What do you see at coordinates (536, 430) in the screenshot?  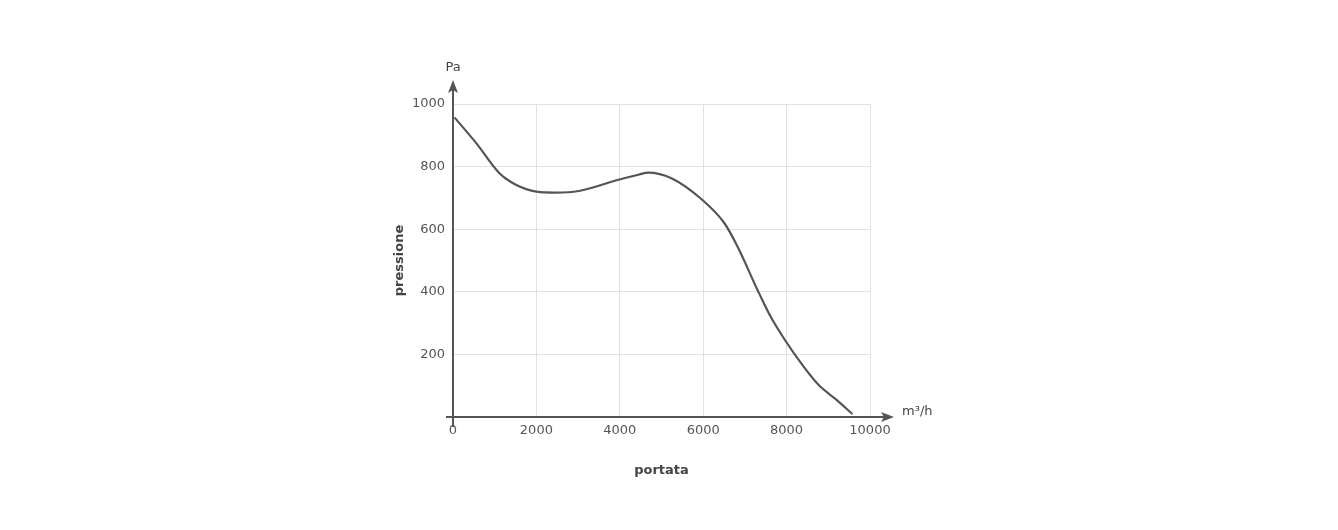 I see `x-tick-label: 2000` at bounding box center [536, 430].